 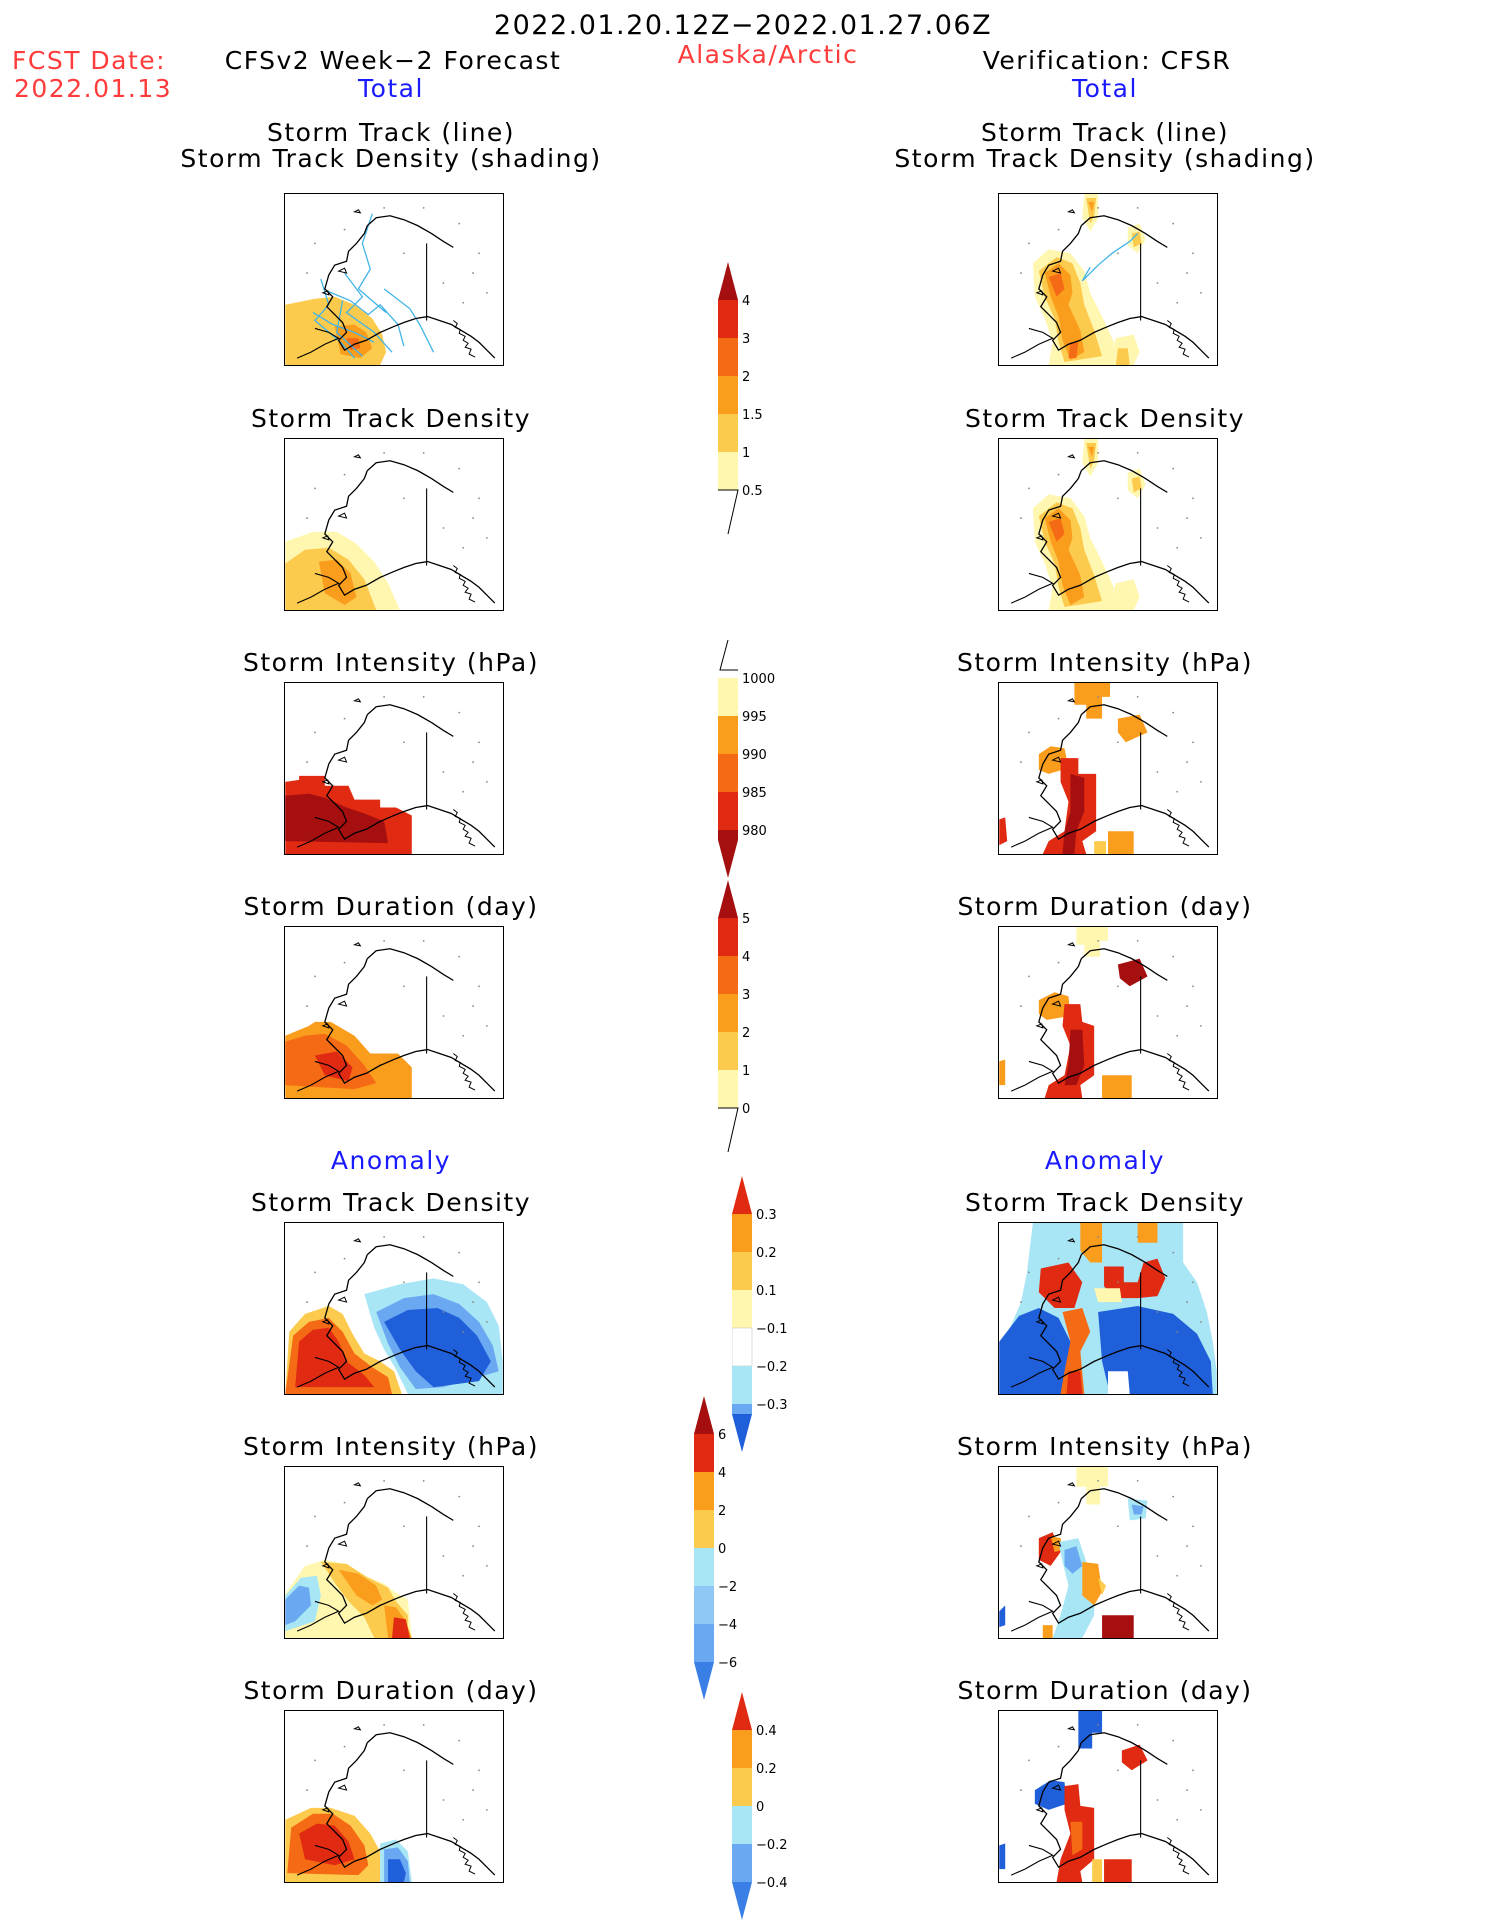 What do you see at coordinates (768, 54) in the screenshot?
I see `region-label: Alaska/Arctic` at bounding box center [768, 54].